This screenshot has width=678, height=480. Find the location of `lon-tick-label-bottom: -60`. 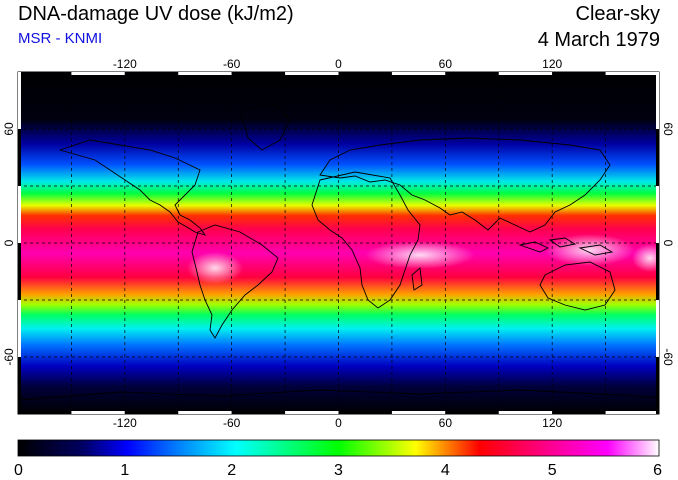

lon-tick-label-bottom: -60 is located at coordinates (232, 423).